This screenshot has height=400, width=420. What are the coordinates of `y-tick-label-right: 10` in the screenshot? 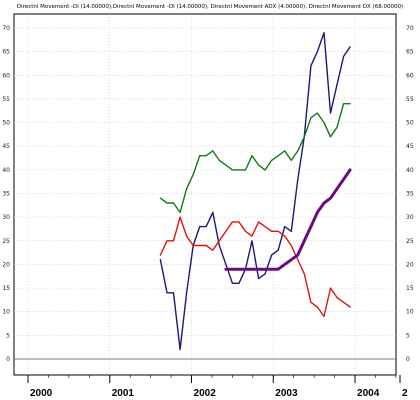 It's located at (410, 312).